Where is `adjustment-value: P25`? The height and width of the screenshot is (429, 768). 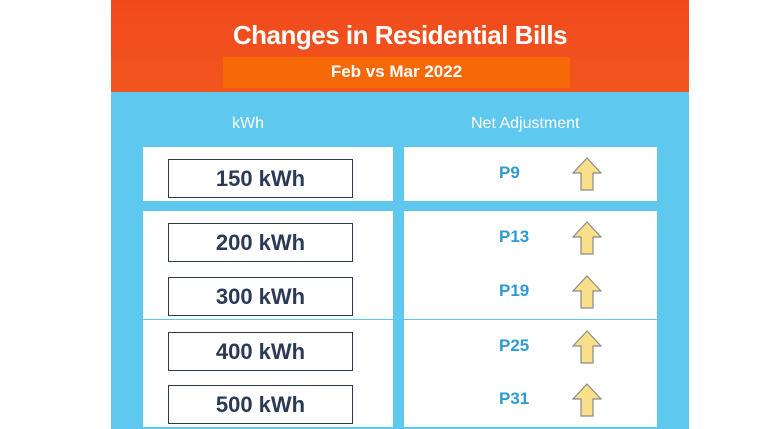
adjustment-value: P25 is located at coordinates (514, 345).